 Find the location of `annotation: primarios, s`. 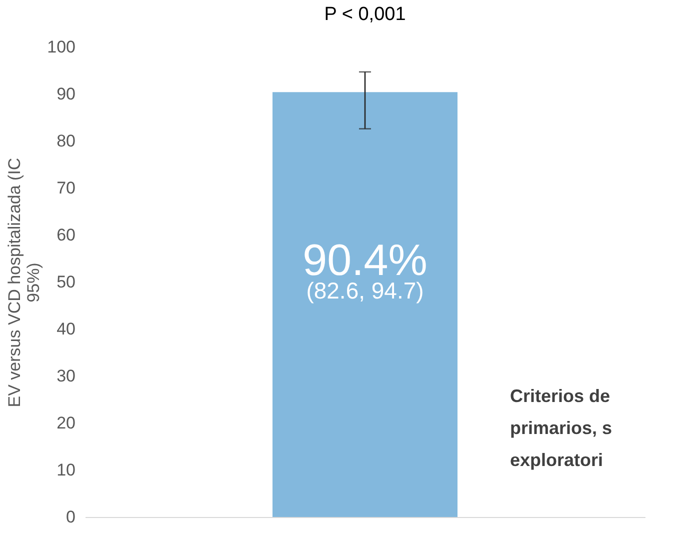

annotation: primarios, s is located at coordinates (561, 428).